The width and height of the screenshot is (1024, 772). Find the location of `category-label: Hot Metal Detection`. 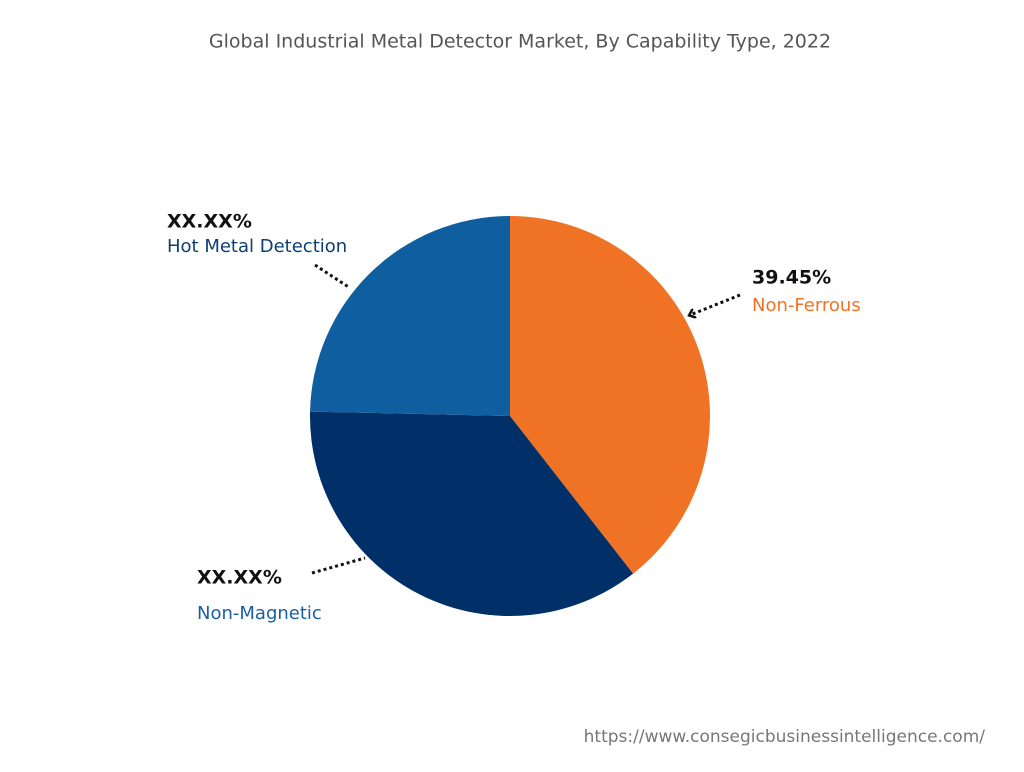

category-label: Hot Metal Detection is located at coordinates (257, 246).